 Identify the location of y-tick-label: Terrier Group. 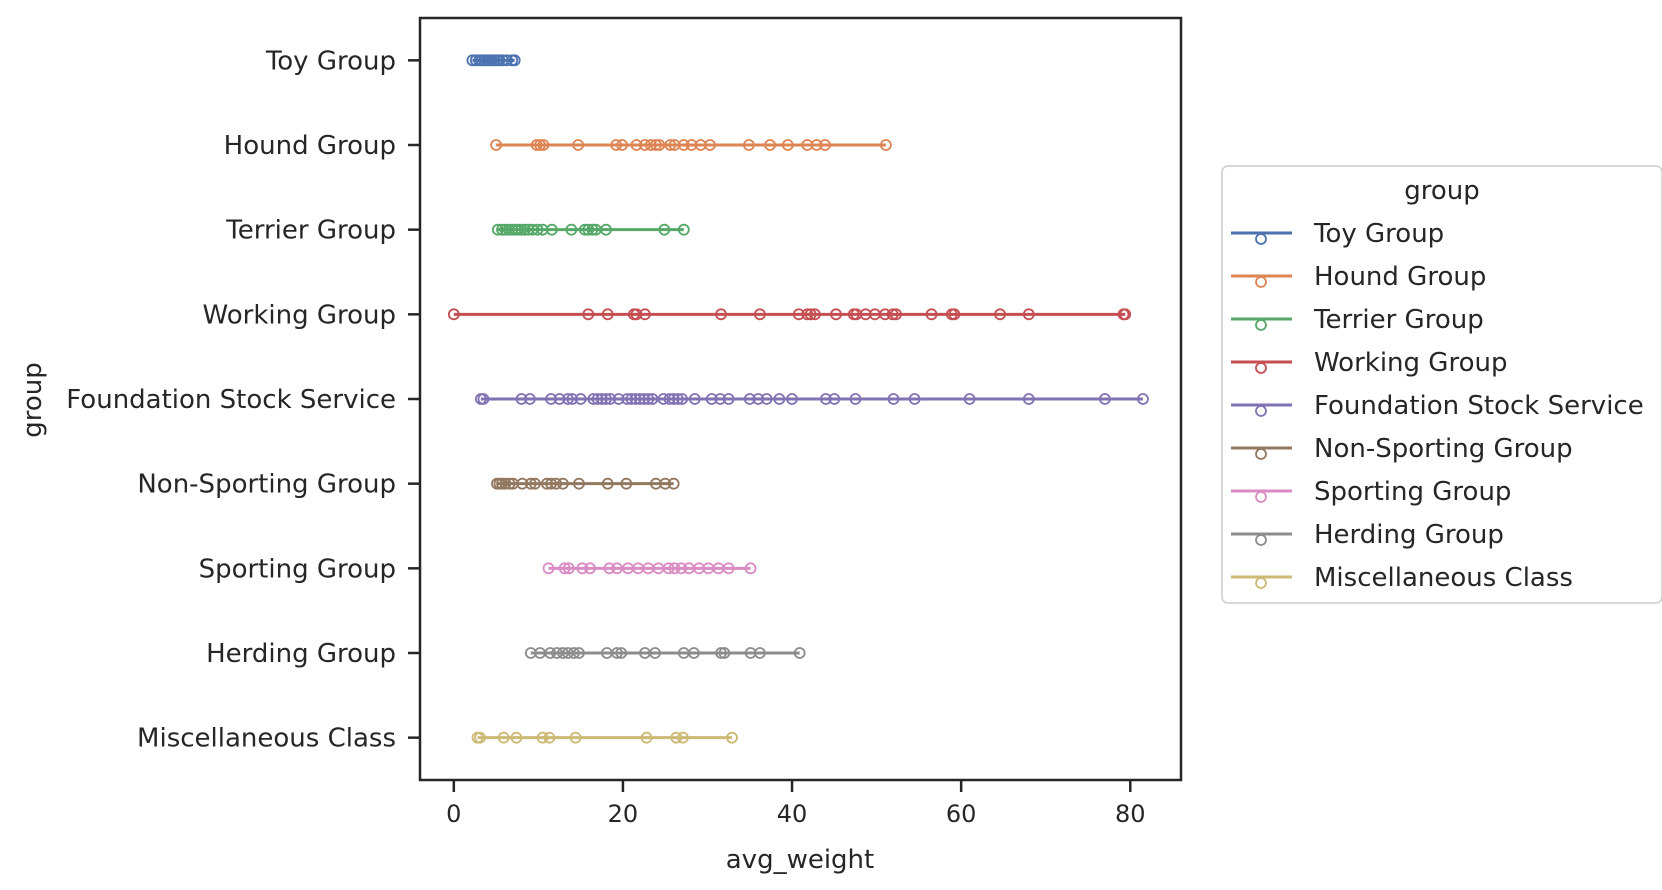
(310, 231).